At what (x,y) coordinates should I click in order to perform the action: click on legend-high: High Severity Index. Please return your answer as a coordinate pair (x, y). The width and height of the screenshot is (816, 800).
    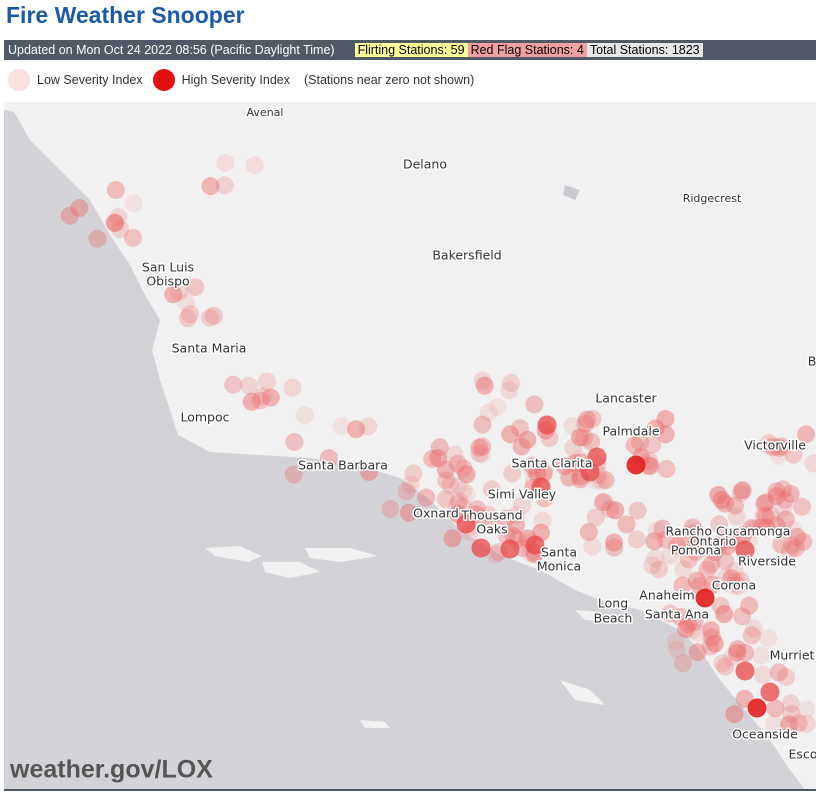
    Looking at the image, I should click on (235, 80).